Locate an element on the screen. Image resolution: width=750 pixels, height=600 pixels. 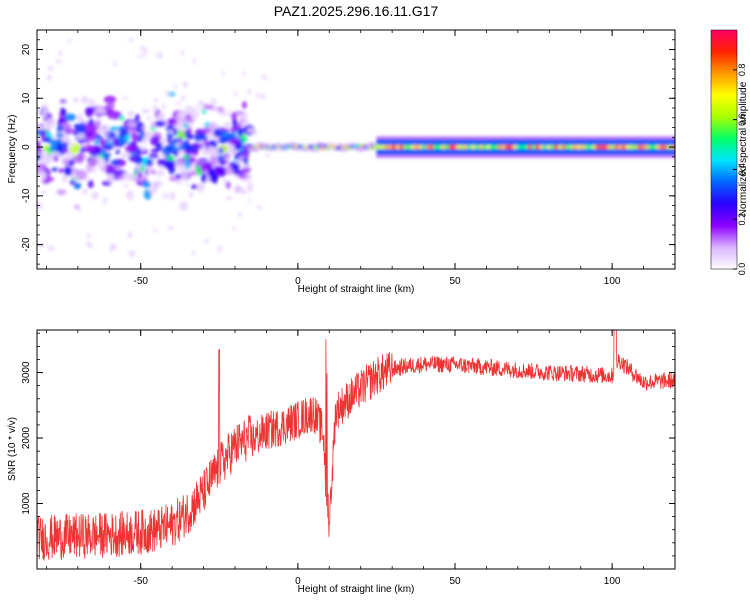
snr-x-tick-label: 100 is located at coordinates (612, 581).